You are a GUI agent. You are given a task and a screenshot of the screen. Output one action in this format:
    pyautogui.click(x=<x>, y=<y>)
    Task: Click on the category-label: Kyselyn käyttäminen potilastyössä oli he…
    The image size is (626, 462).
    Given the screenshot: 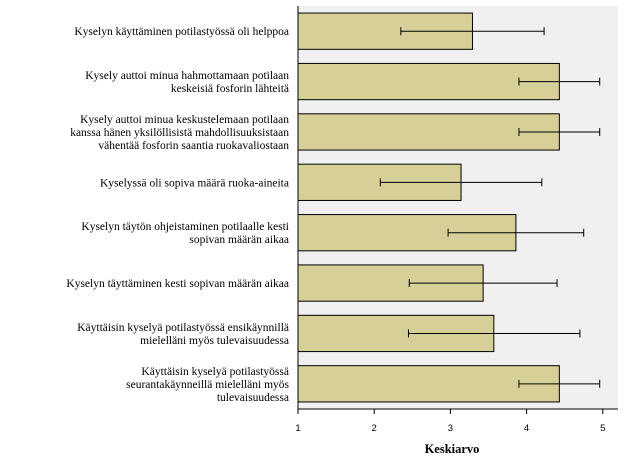 What is the action you would take?
    pyautogui.click(x=181, y=32)
    